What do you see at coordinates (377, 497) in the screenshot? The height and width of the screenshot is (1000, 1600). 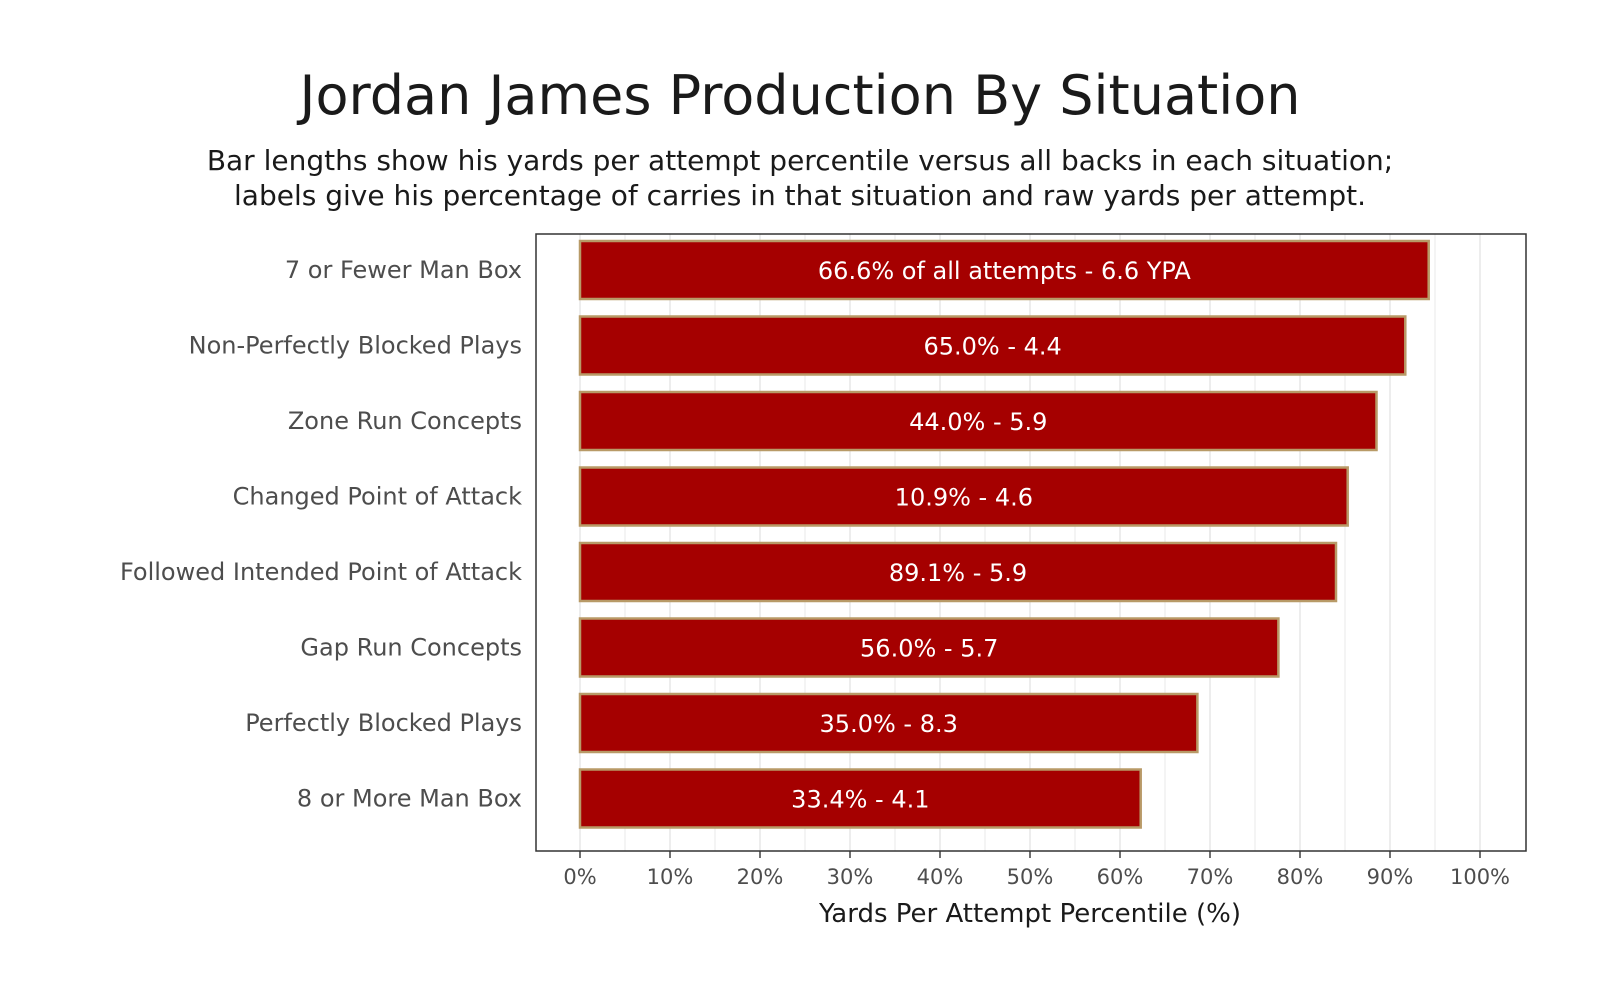 I see `category-label-3: Changed Point of Attack` at bounding box center [377, 497].